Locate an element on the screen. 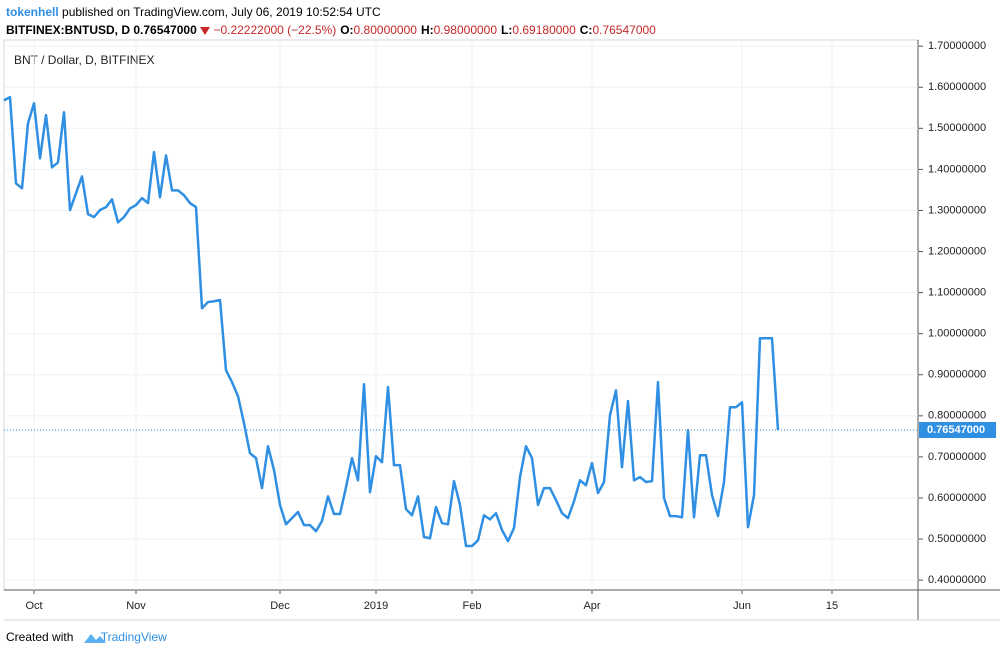 This screenshot has width=1006, height=656. chart-title: BNT / Dollar, D, BITFINEX is located at coordinates (84, 60).